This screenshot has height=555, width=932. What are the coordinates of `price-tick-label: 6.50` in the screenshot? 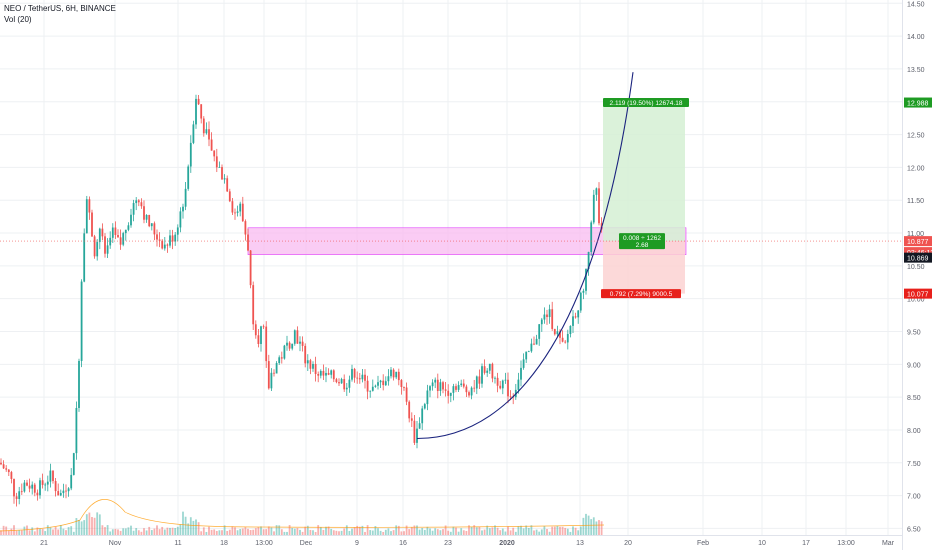 It's located at (914, 529).